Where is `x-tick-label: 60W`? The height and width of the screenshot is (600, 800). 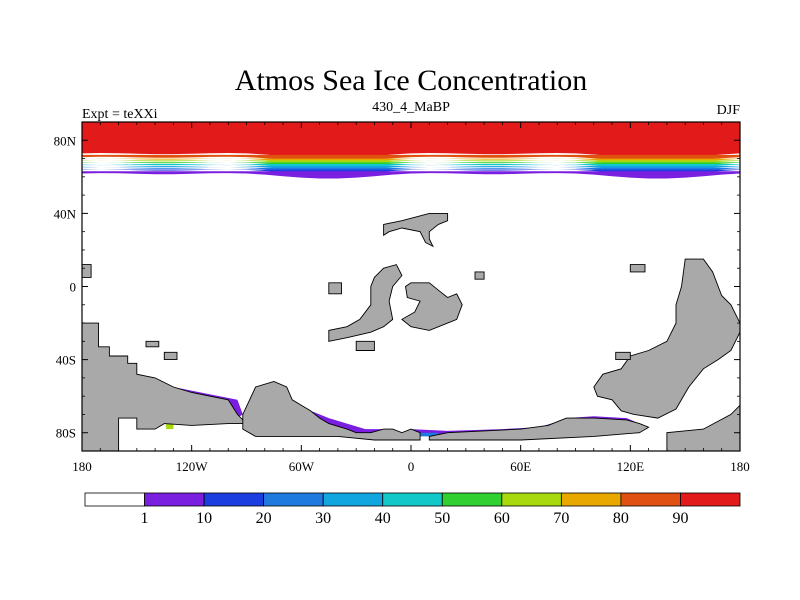
x-tick-label: 60W is located at coordinates (302, 466).